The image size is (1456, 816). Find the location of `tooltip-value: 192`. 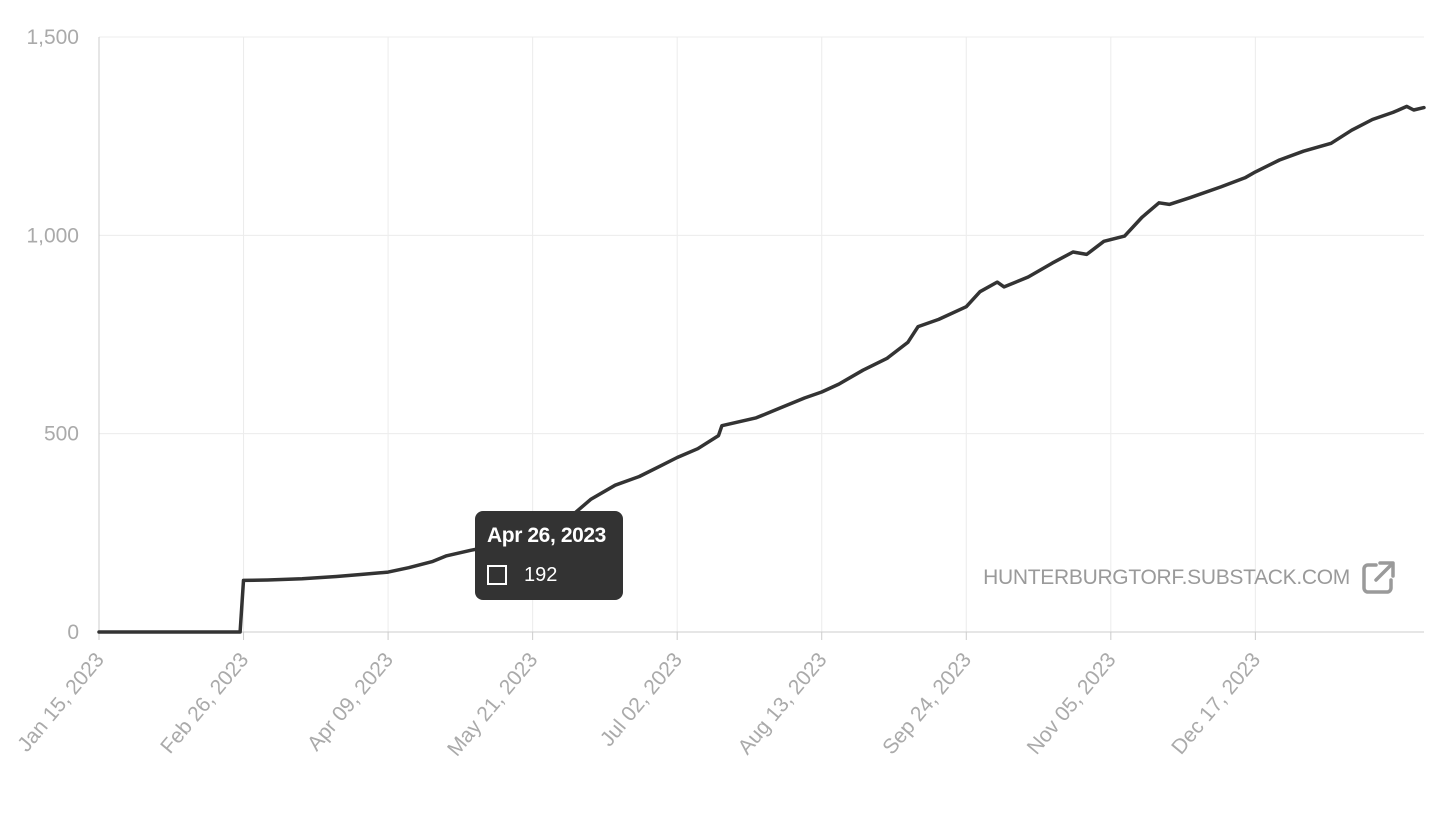

tooltip-value: 192 is located at coordinates (541, 575).